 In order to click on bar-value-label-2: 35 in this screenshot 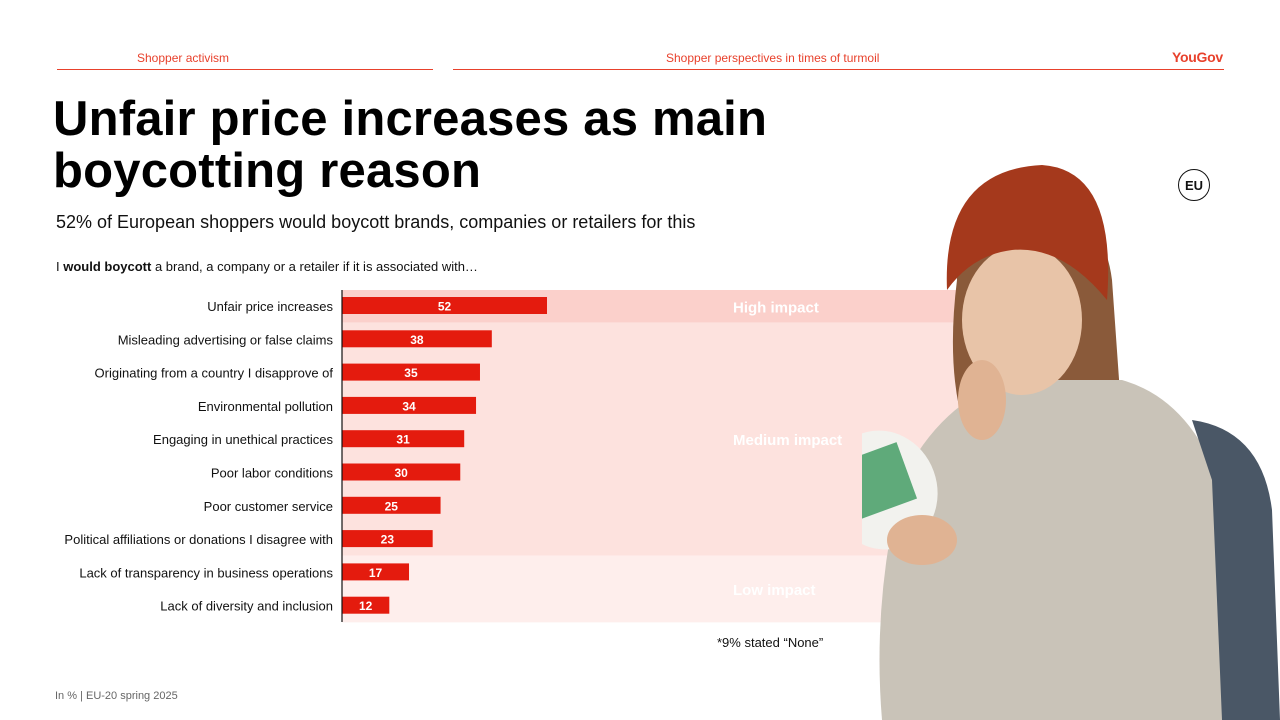, I will do `click(411, 373)`.